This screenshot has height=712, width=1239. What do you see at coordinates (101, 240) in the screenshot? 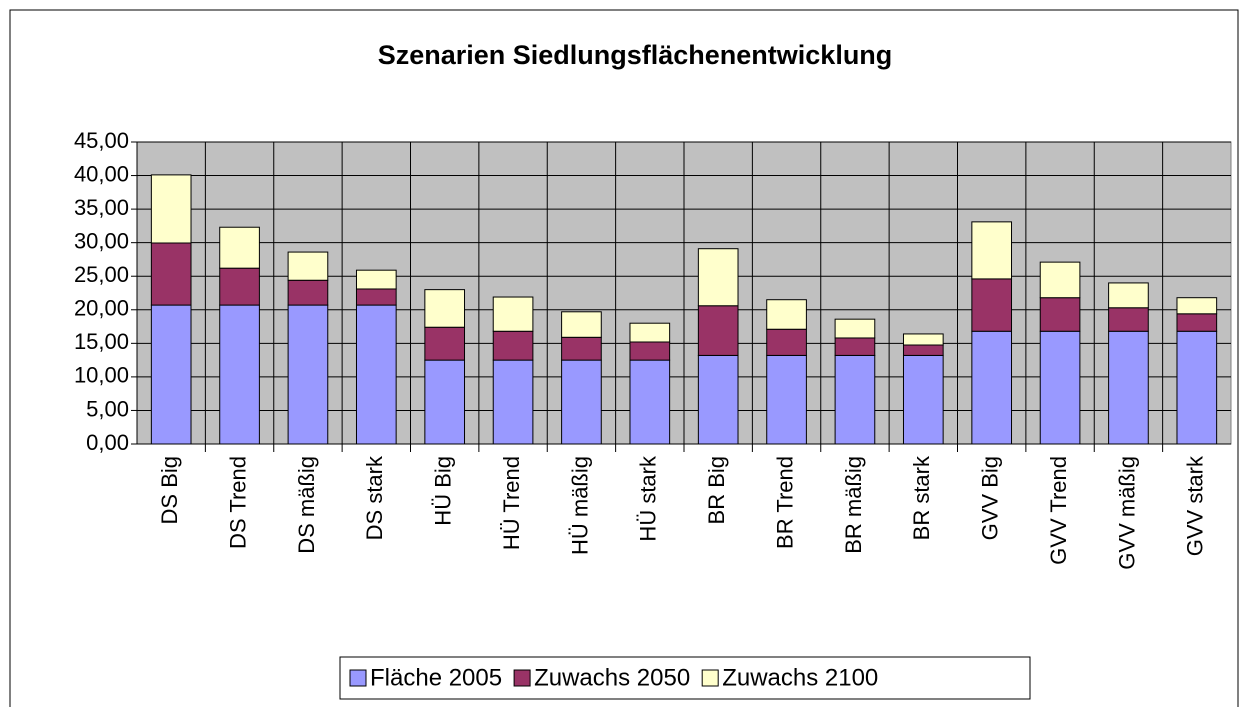
I see `y-tick-label: 30,00` at bounding box center [101, 240].